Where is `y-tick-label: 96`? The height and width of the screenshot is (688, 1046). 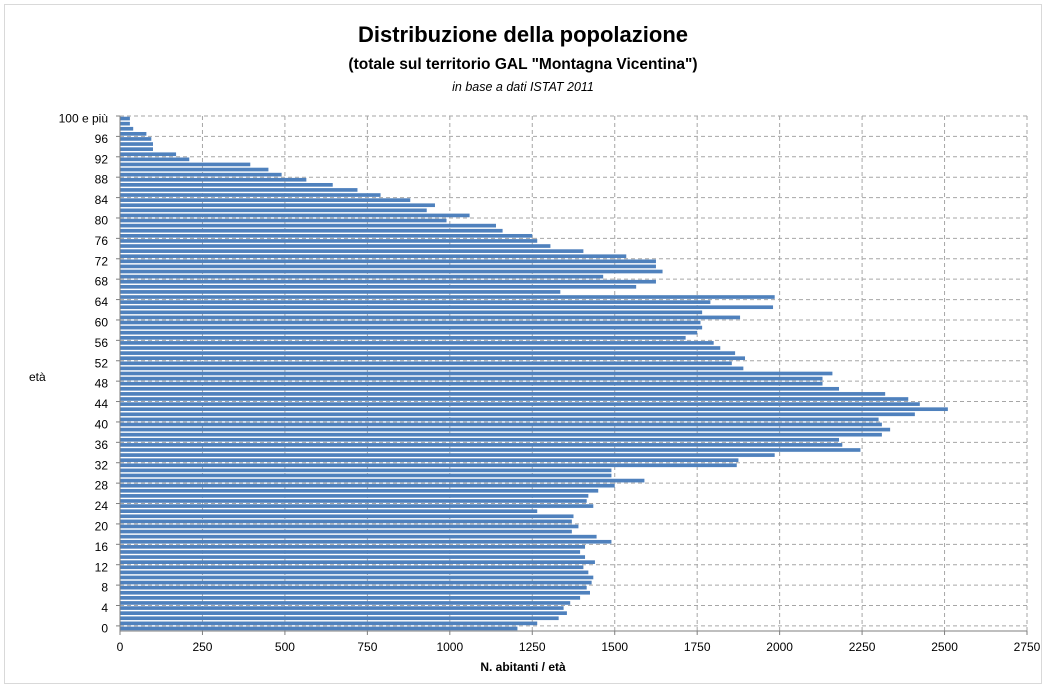 y-tick-label: 96 is located at coordinates (102, 139).